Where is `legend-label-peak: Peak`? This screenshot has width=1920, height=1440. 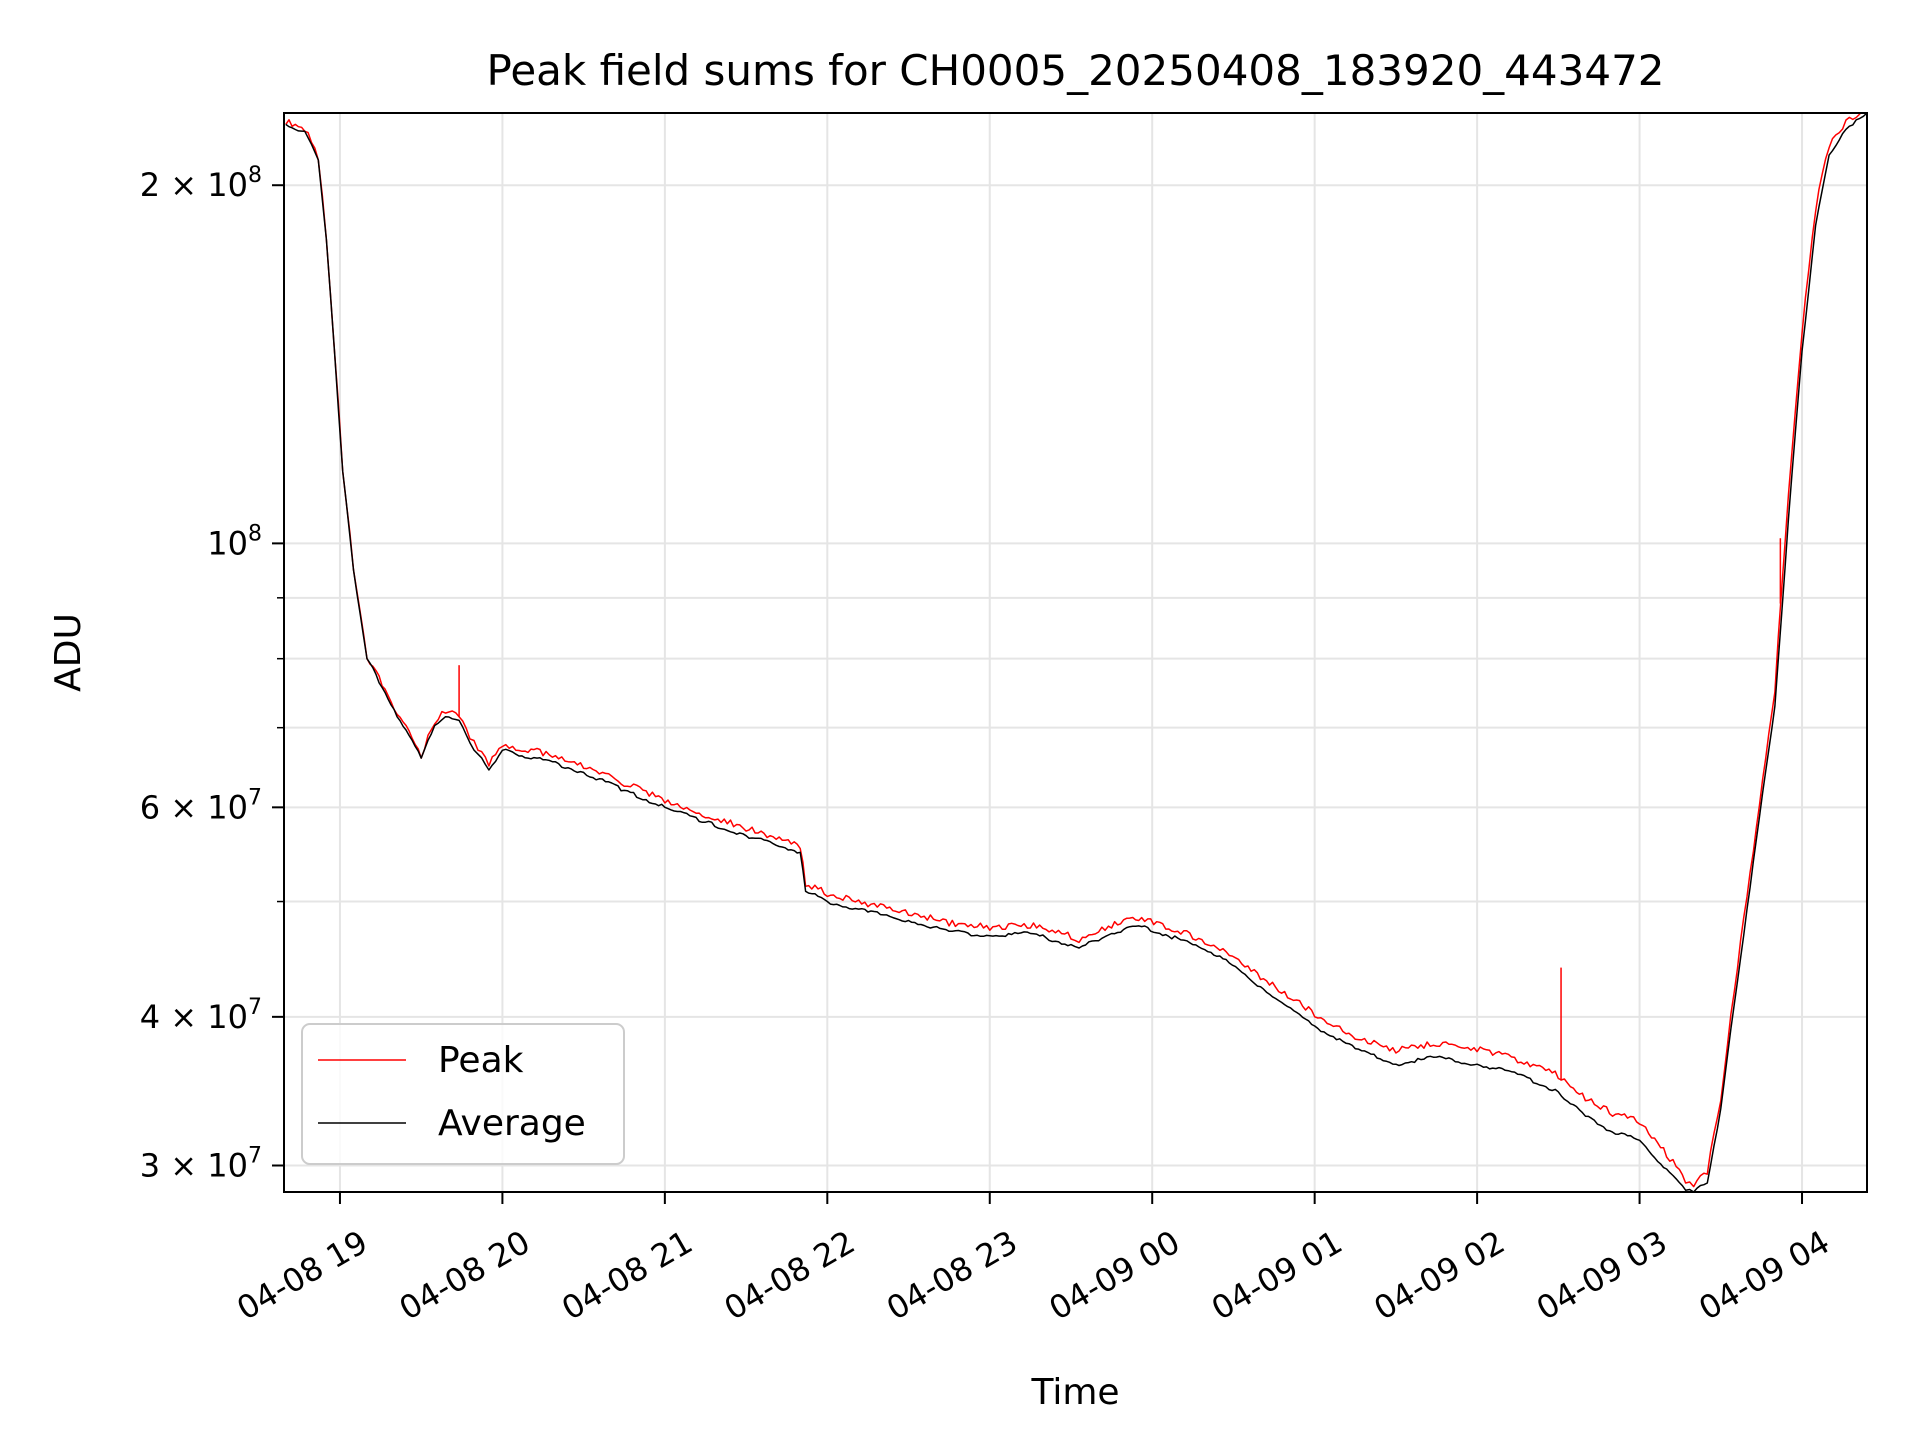 legend-label-peak: Peak is located at coordinates (481, 1060).